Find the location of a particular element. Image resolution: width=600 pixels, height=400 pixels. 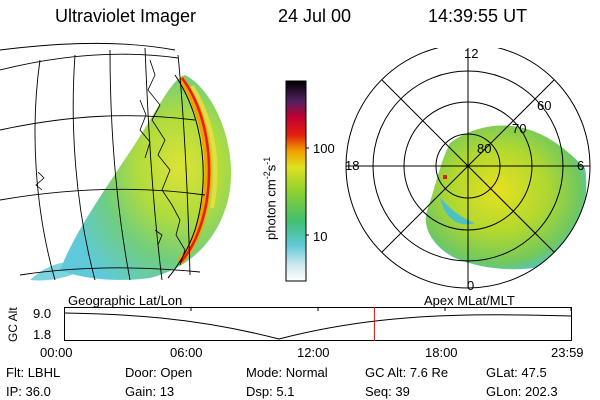

colorbar-tick-100: 100 is located at coordinates (324, 148).